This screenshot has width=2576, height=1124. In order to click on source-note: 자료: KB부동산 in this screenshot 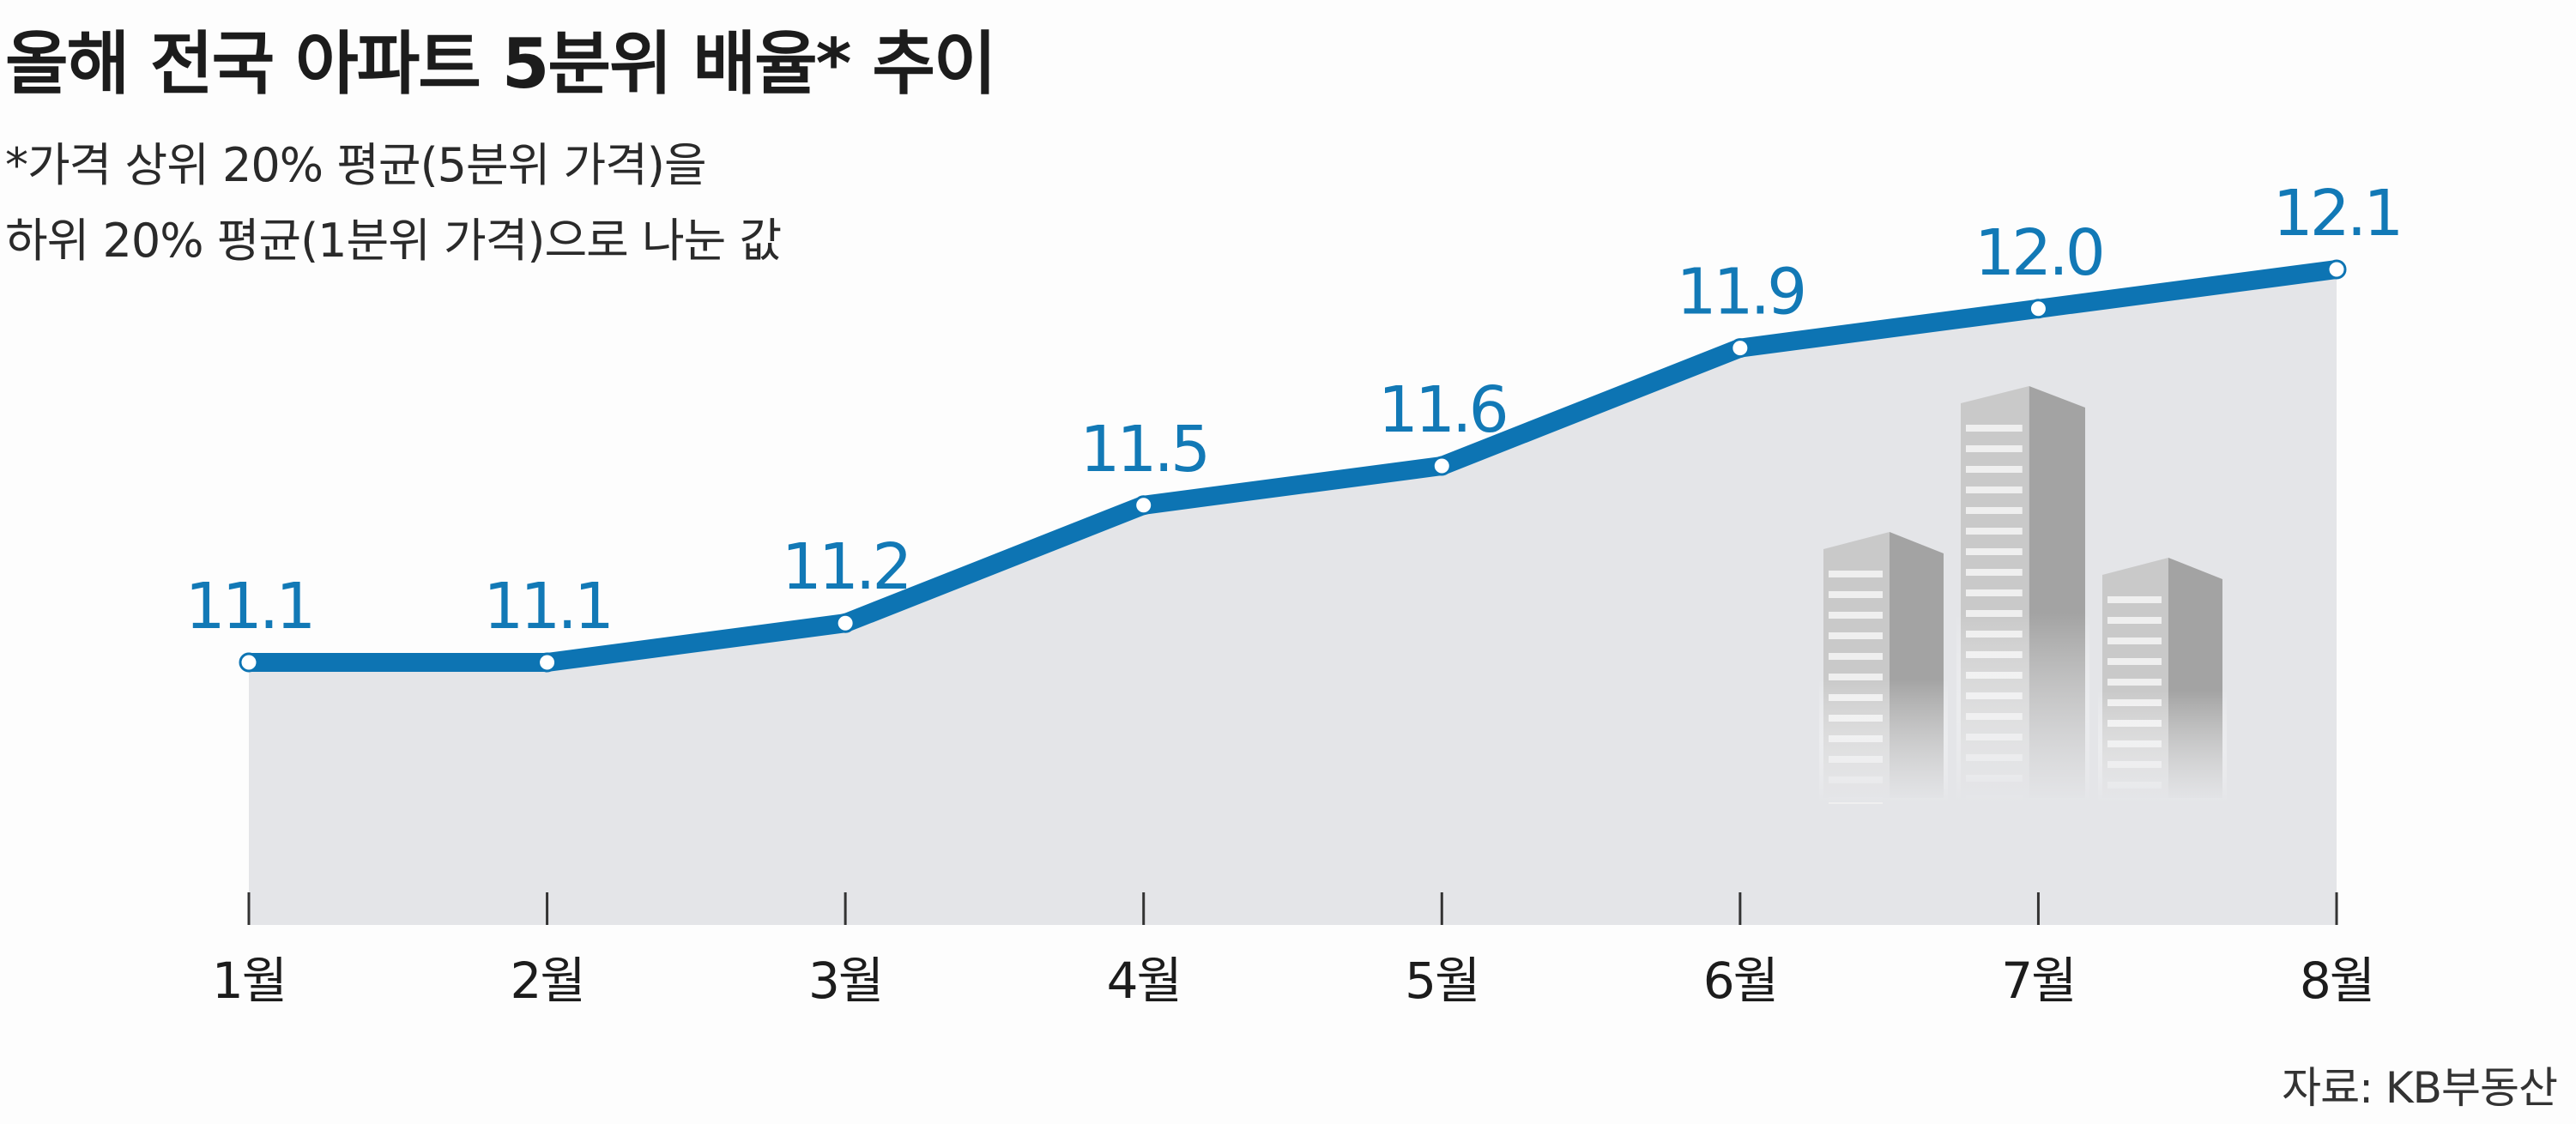, I will do `click(2420, 1088)`.